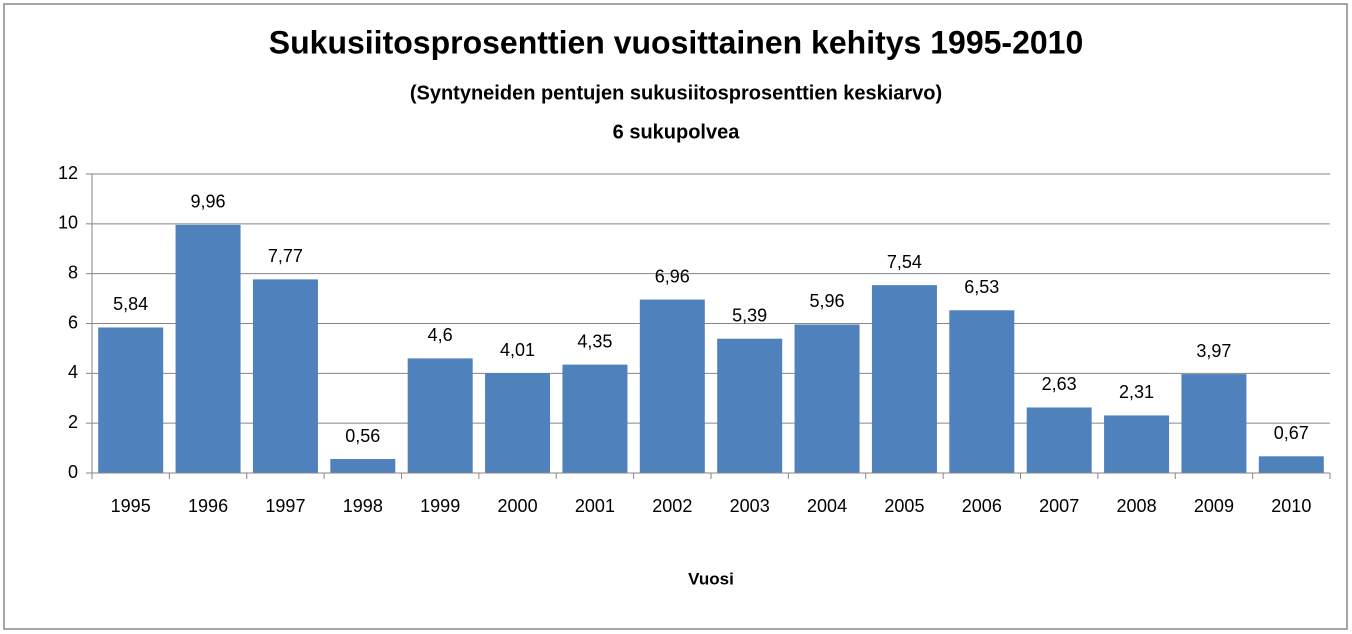 The image size is (1352, 634). Describe the element at coordinates (440, 335) in the screenshot. I see `data-label: 4,6` at that location.